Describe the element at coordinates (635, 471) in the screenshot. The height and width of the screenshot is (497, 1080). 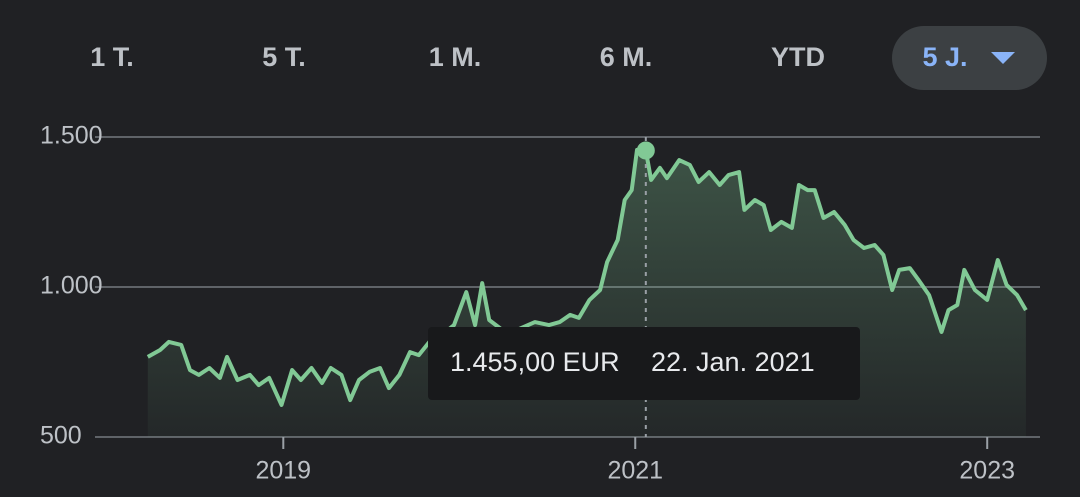
I see `x-tick-label: 2021` at that location.